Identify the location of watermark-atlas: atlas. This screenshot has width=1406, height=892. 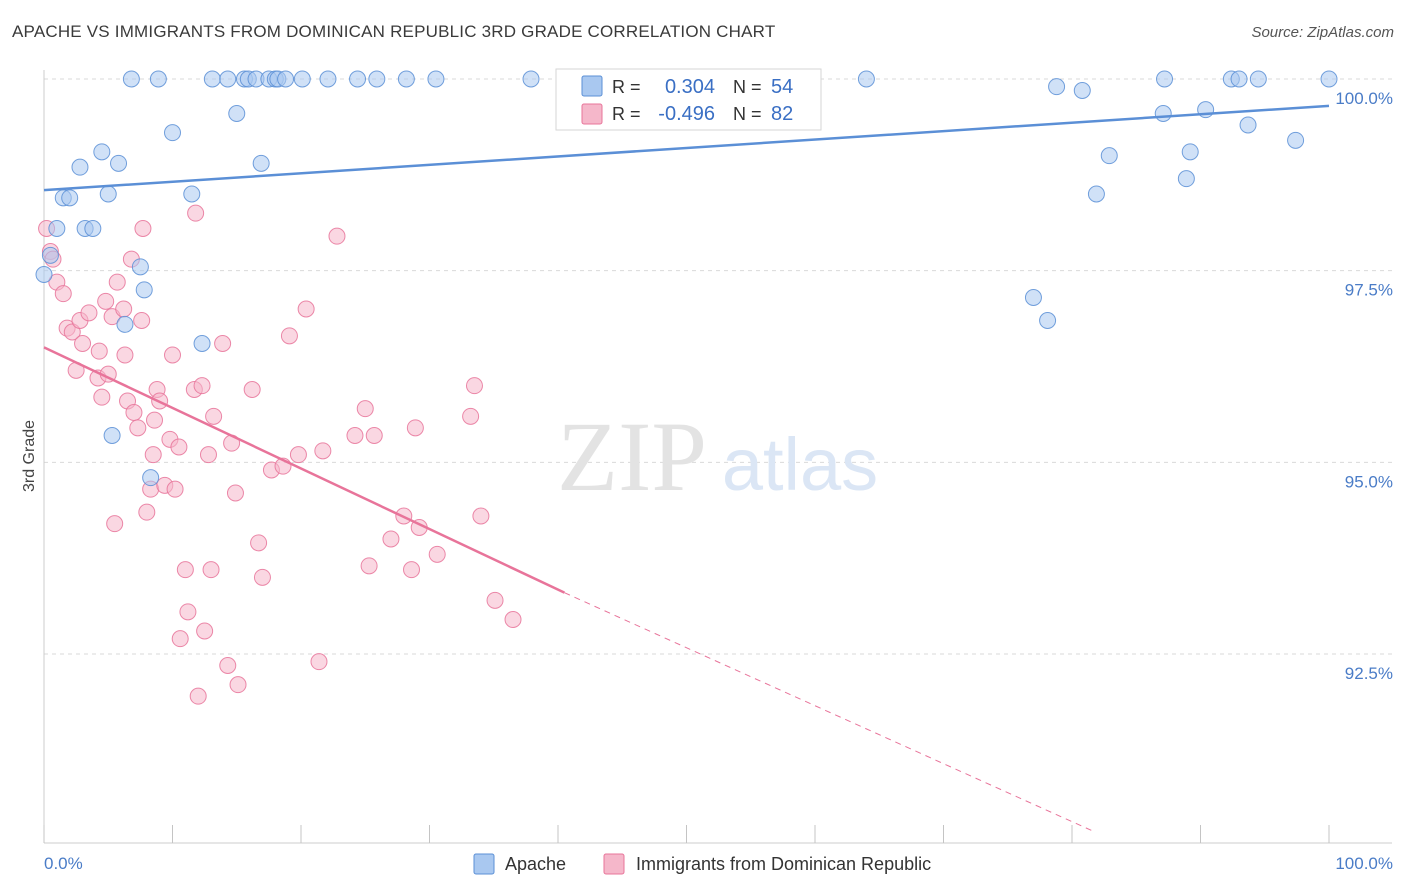
(800, 464).